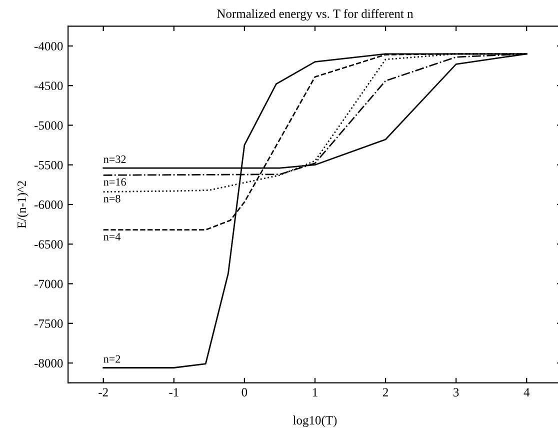 Image resolution: width=558 pixels, height=436 pixels. I want to click on x-tick-label: 2, so click(385, 392).